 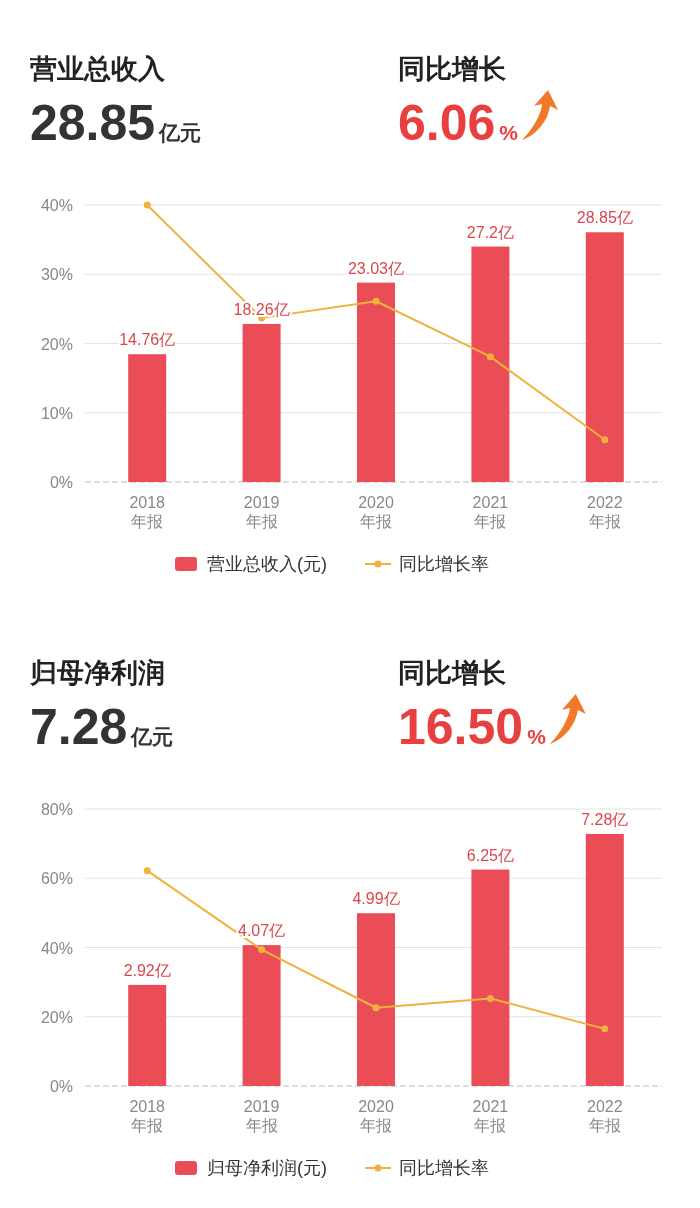 What do you see at coordinates (147, 340) in the screenshot?
I see `data-label: 14.76亿` at bounding box center [147, 340].